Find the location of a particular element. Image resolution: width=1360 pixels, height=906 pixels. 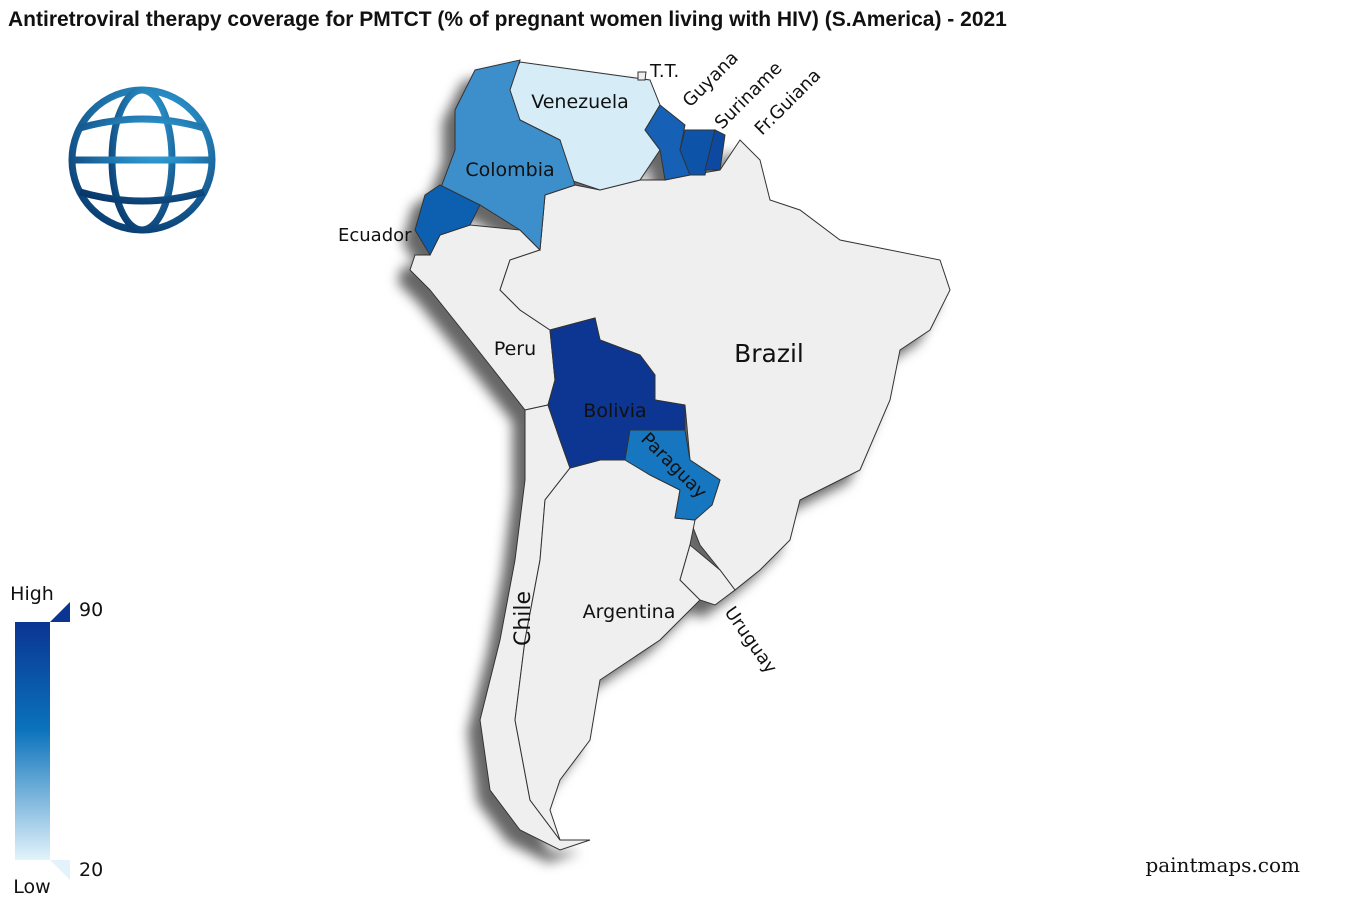

country-label: Peru is located at coordinates (515, 349).